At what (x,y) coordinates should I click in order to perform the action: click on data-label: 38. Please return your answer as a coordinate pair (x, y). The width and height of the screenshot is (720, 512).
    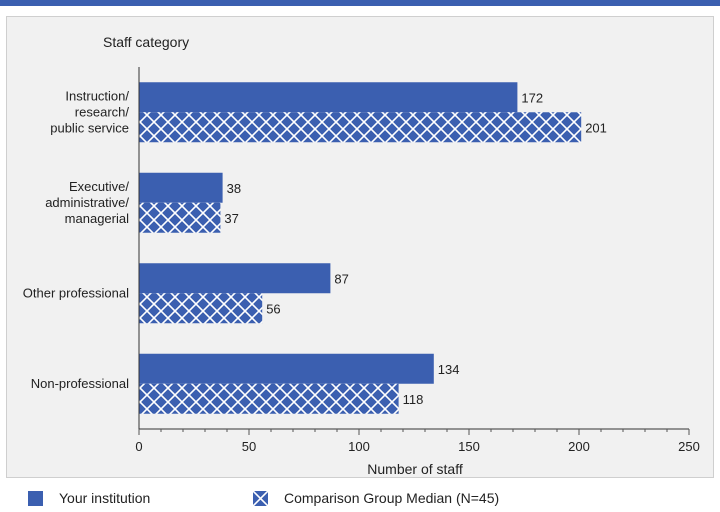
    Looking at the image, I should click on (234, 188).